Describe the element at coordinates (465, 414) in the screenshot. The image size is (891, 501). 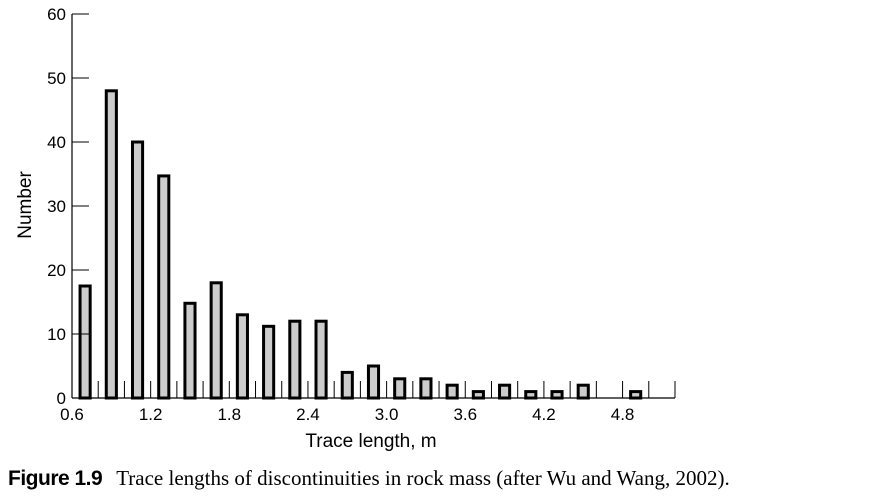
I see `x-tick-label: 3.6` at that location.